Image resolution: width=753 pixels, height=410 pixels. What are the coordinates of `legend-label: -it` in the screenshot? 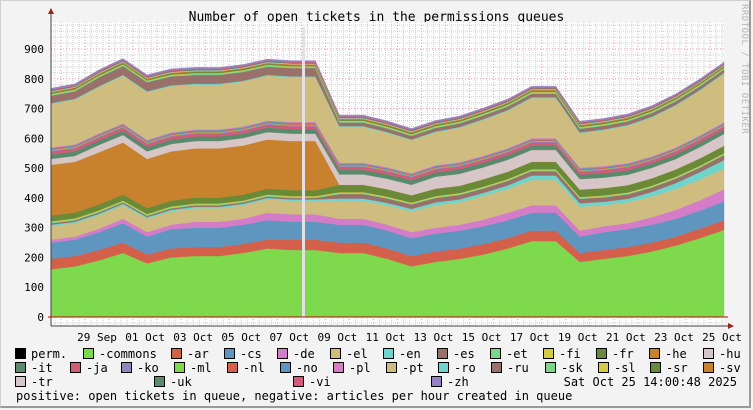 It's located at (42, 368).